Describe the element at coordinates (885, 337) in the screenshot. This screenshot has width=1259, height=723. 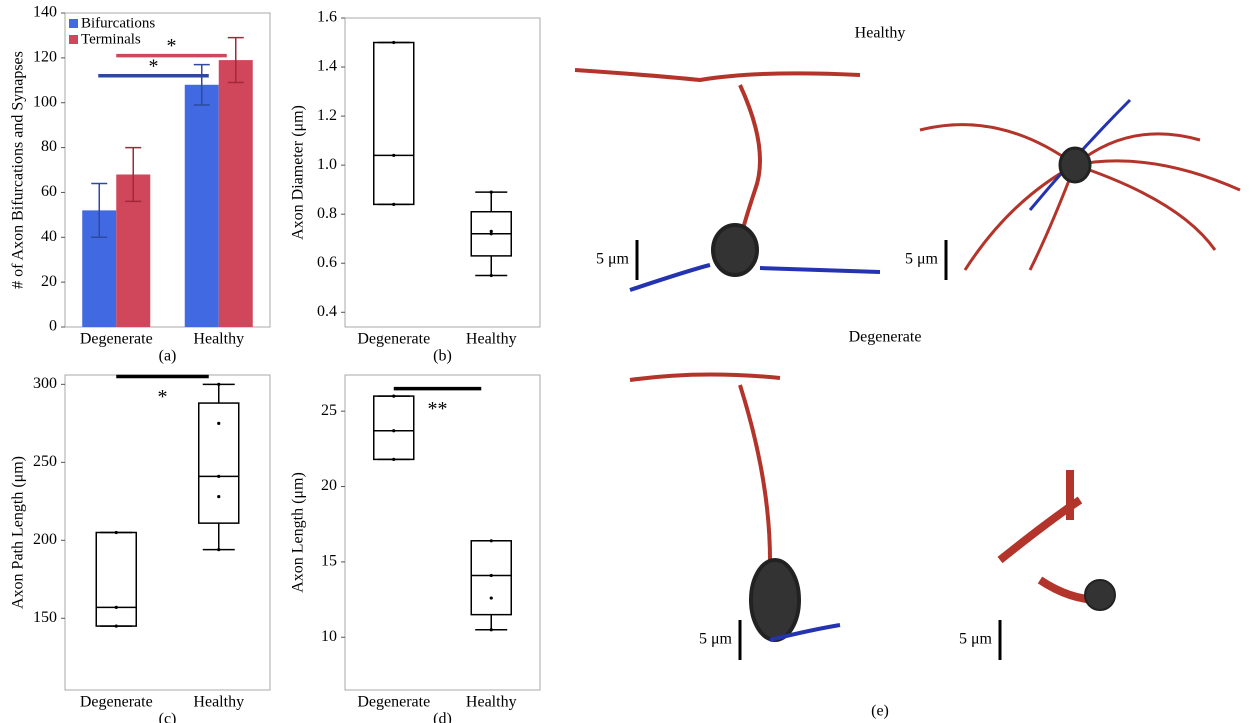
I see `row-title: Degenerate` at that location.